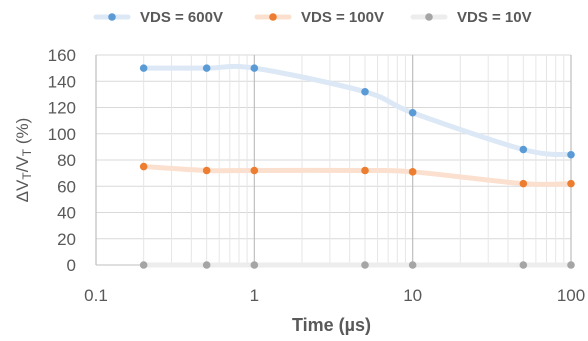 The width and height of the screenshot is (588, 341). What do you see at coordinates (22, 190) in the screenshot?
I see `y-axis-title-part: ΔV` at bounding box center [22, 190].